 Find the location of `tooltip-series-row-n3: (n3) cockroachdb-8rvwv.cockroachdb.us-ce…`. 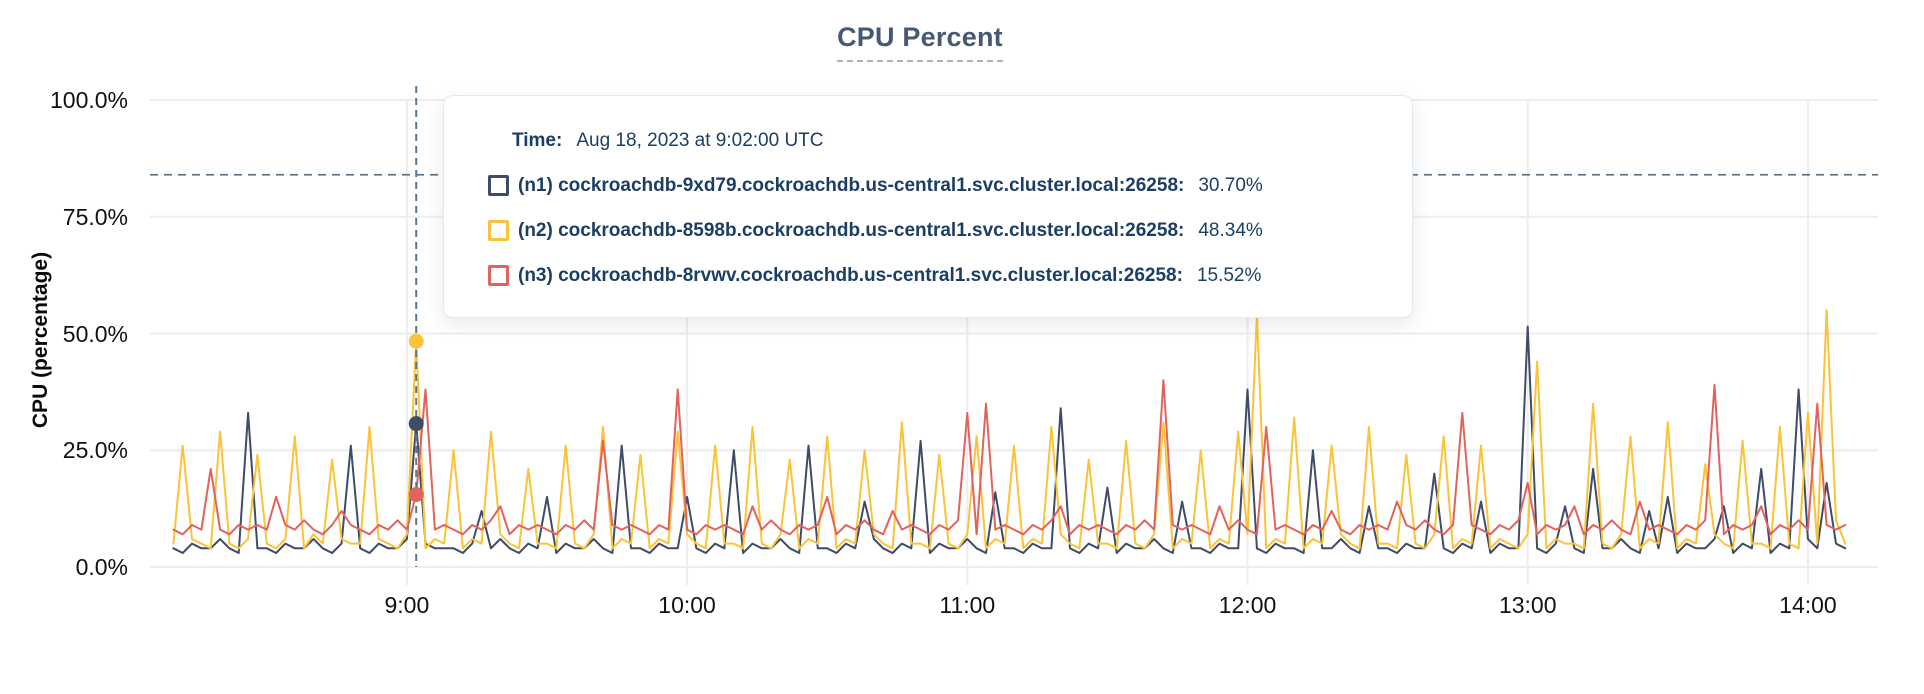

tooltip-series-row-n3: (n3) cockroachdb-8rvwv.cockroachdb.us-ce… is located at coordinates (935, 275).